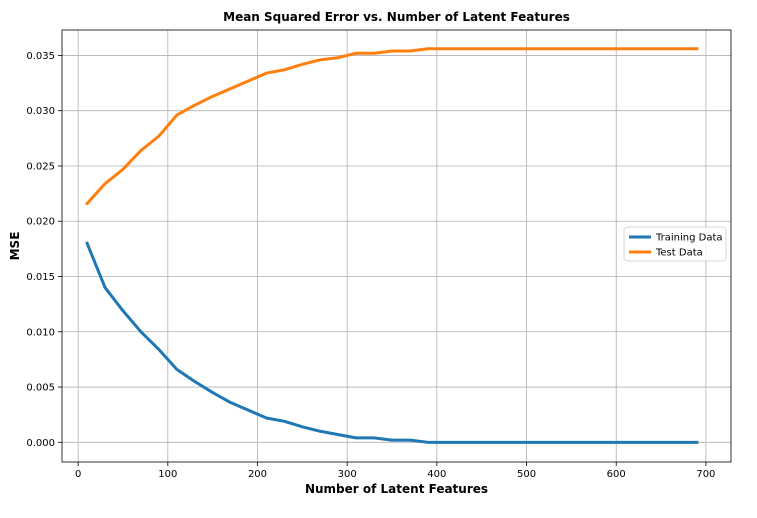 Image resolution: width=757 pixels, height=518 pixels. What do you see at coordinates (40, 111) in the screenshot?
I see `y-tick-label: 0.030` at bounding box center [40, 111].